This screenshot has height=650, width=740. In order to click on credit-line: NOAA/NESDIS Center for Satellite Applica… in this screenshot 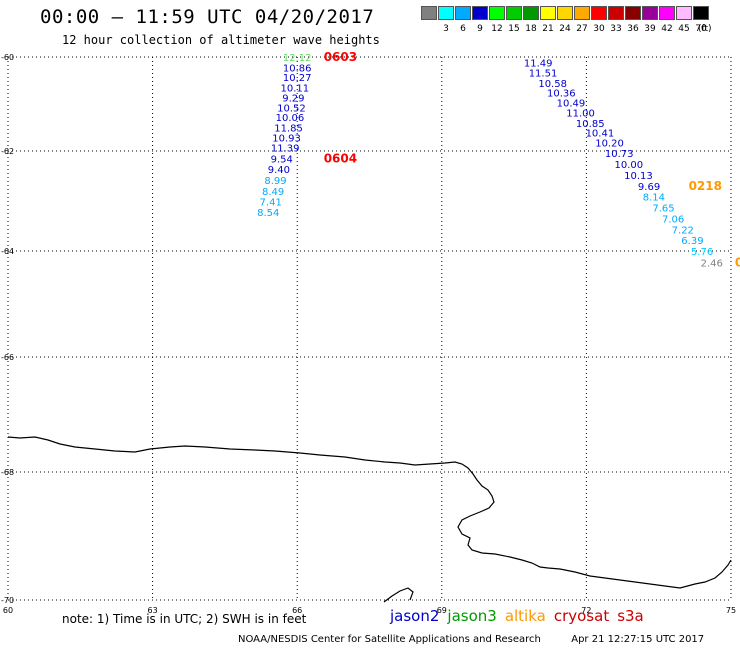, I will do `click(471, 639)`.